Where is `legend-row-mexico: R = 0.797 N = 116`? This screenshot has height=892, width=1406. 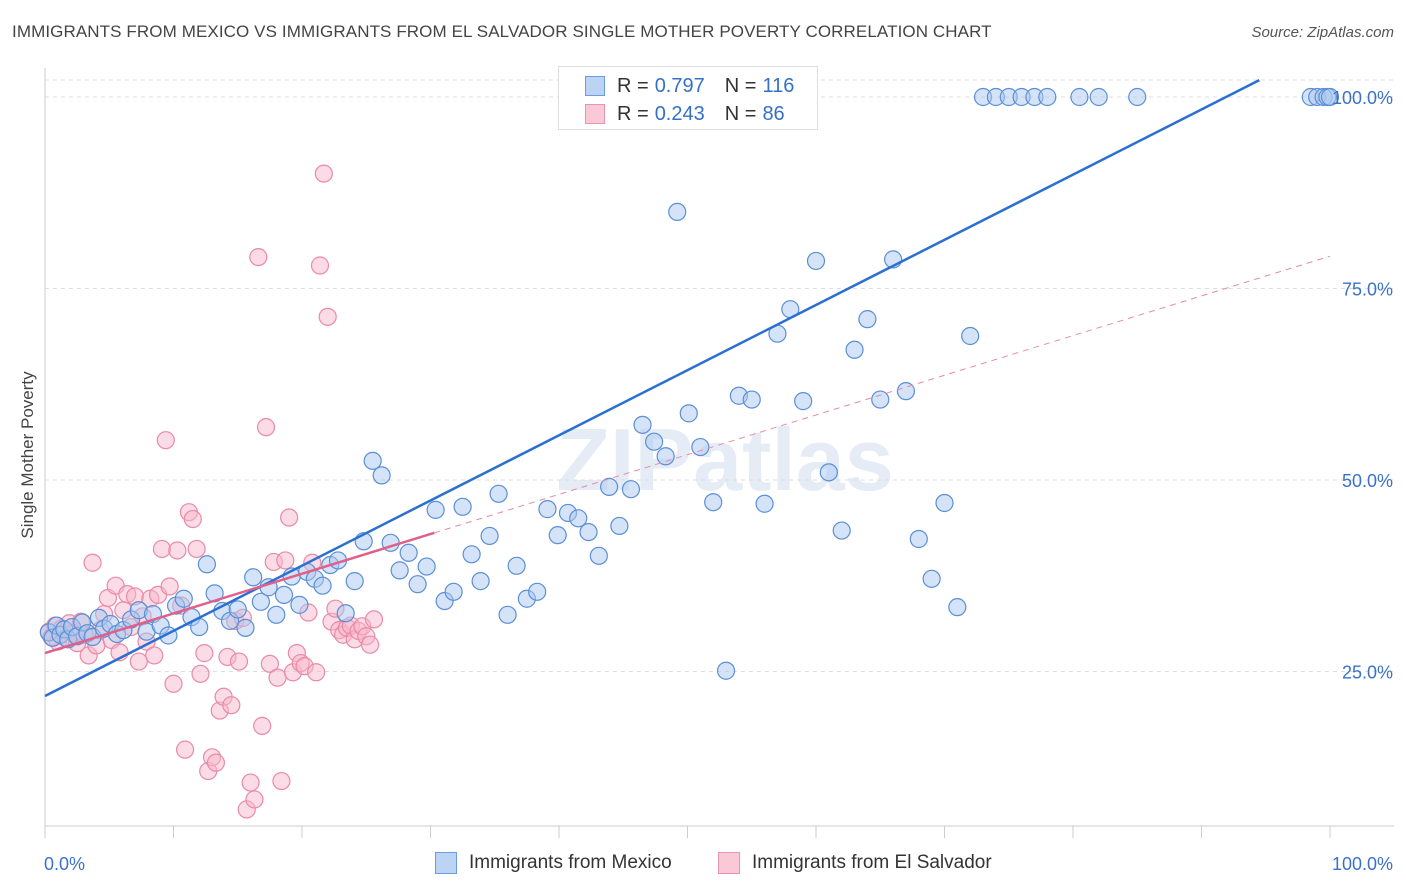 legend-row-mexico: R = 0.797 N = 116 is located at coordinates (689, 86).